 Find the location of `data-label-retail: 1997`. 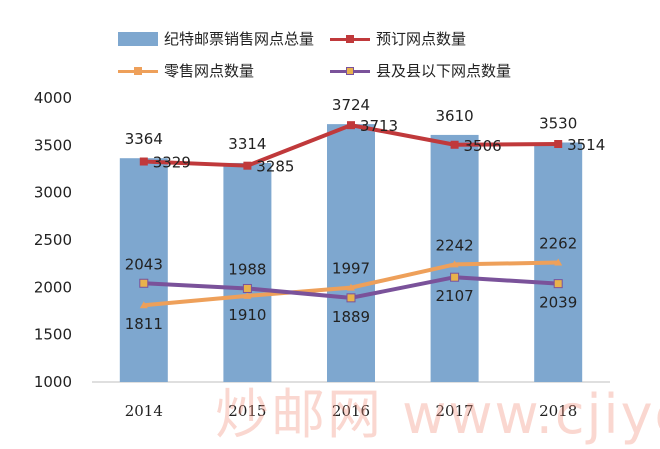

data-label-retail: 1997 is located at coordinates (351, 269).